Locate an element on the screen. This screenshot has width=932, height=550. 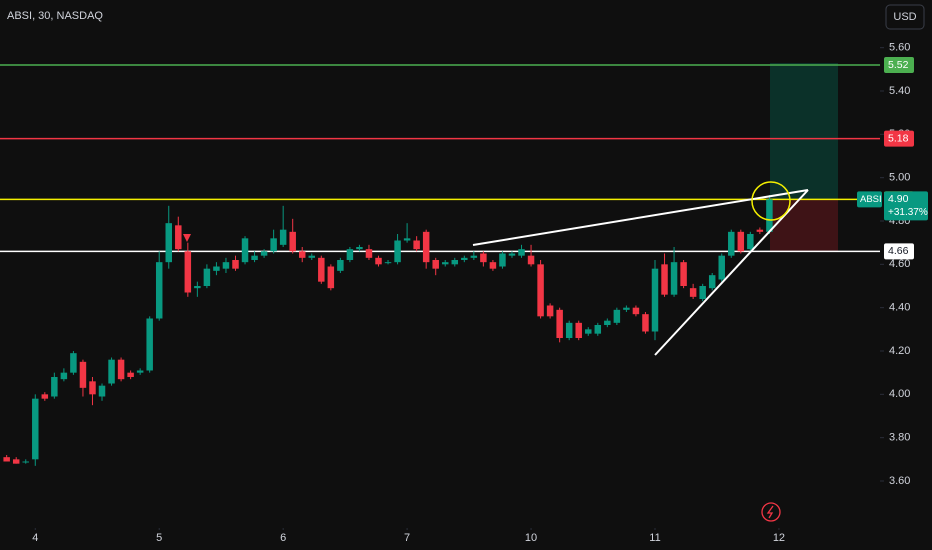
last-price-tag is located at coordinates (906, 206).